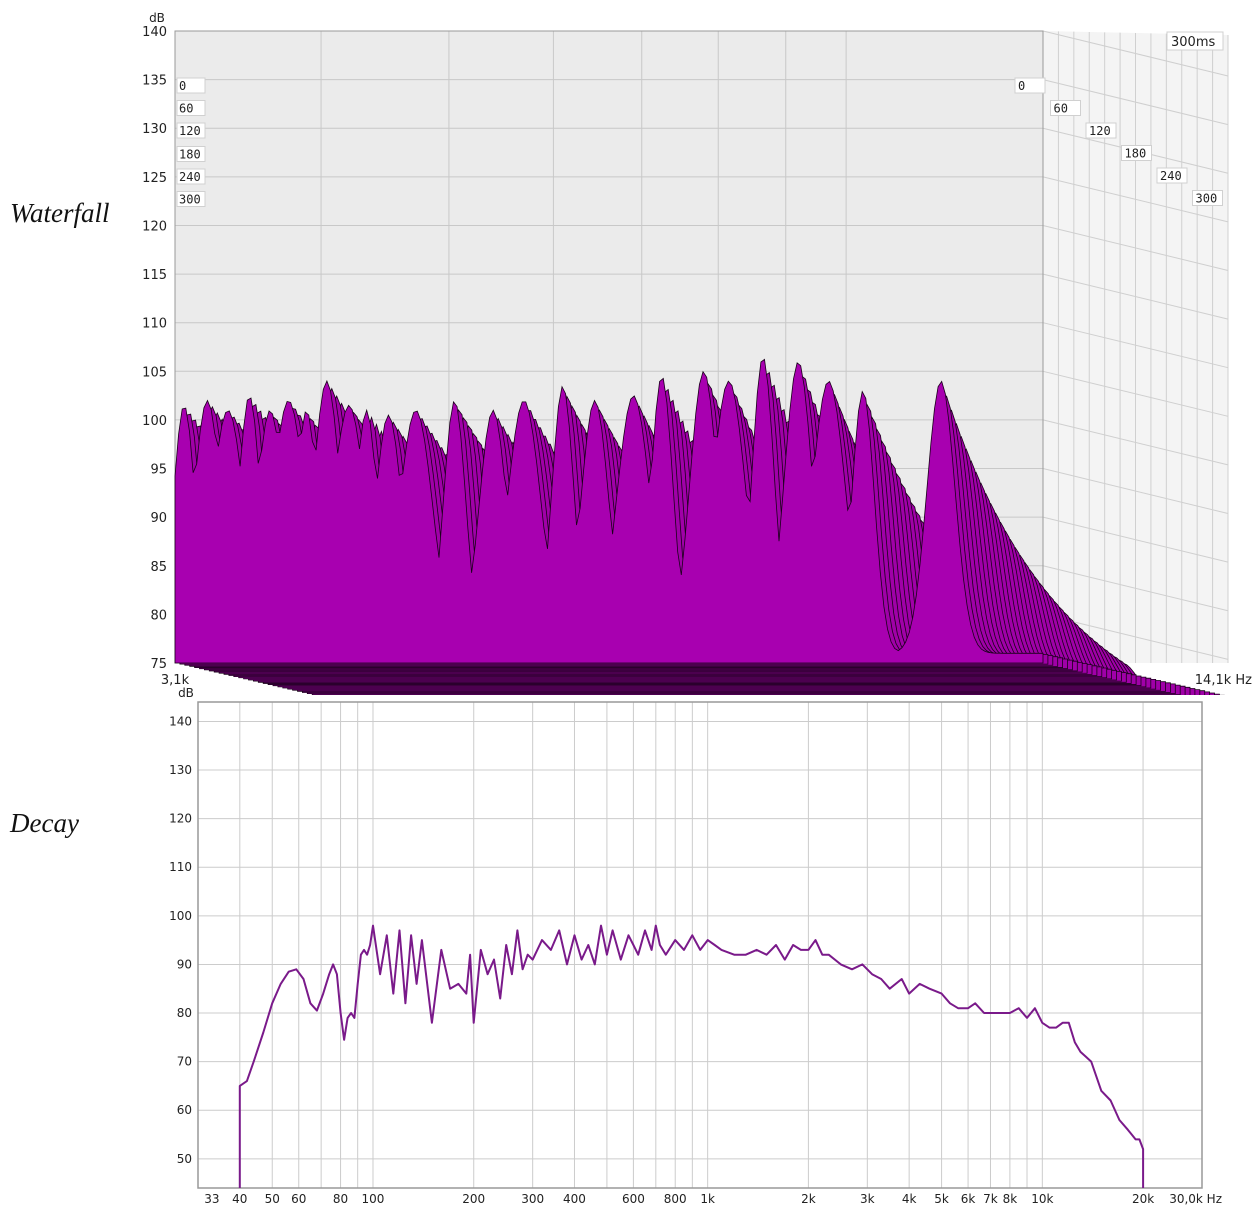 This screenshot has height=1207, width=1255. What do you see at coordinates (186, 109) in the screenshot?
I see `time-label-left: 60` at bounding box center [186, 109].